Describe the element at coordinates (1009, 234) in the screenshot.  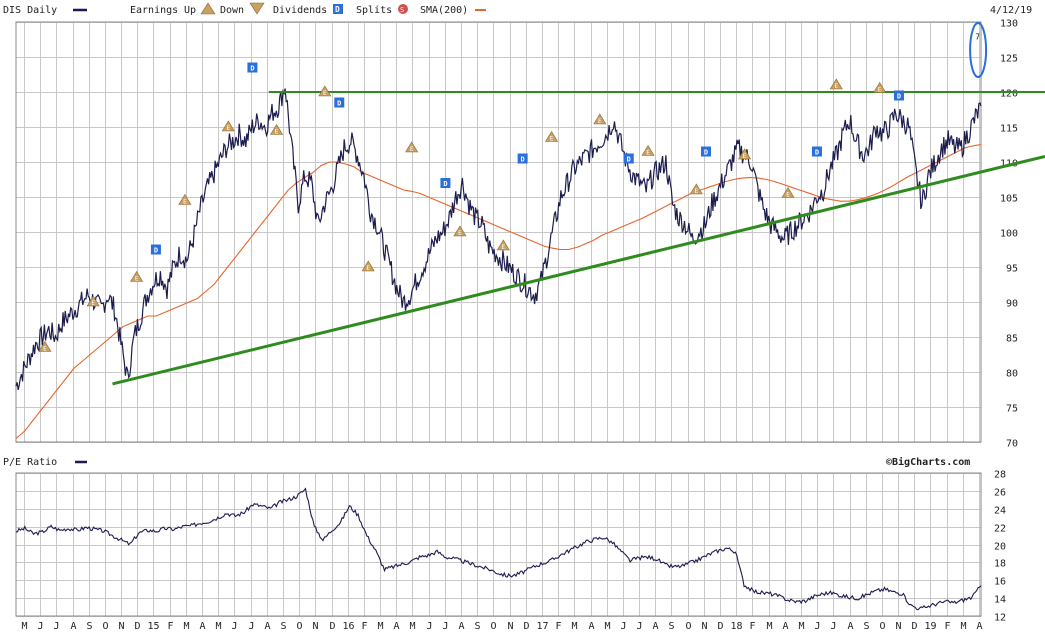
I see `price-y-tick-label: 100` at that location.